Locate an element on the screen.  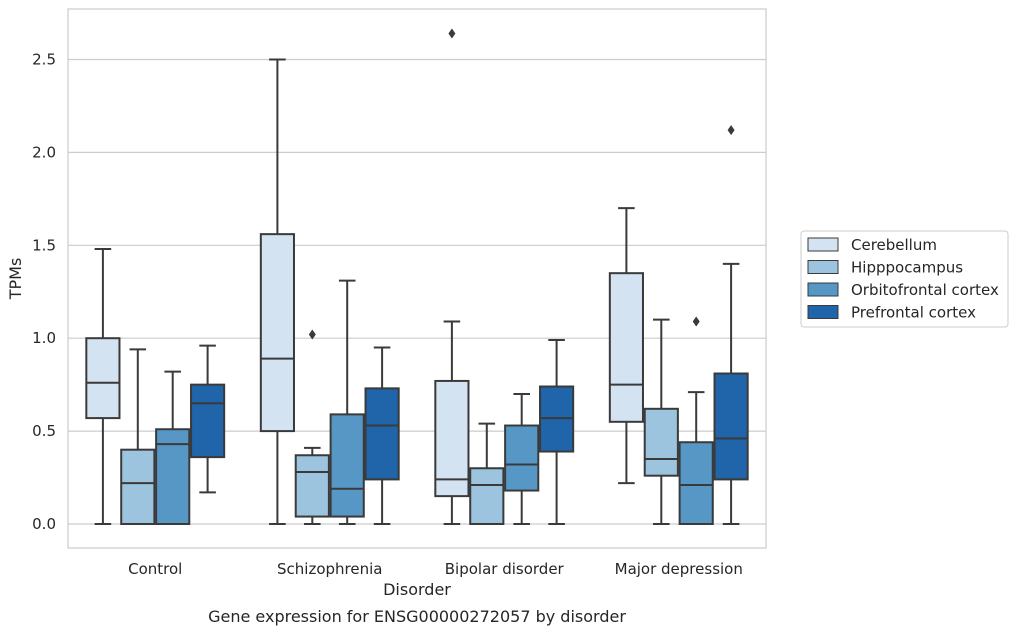
box-schizophrenia-orbitofrontal-cortex is located at coordinates (347, 402).